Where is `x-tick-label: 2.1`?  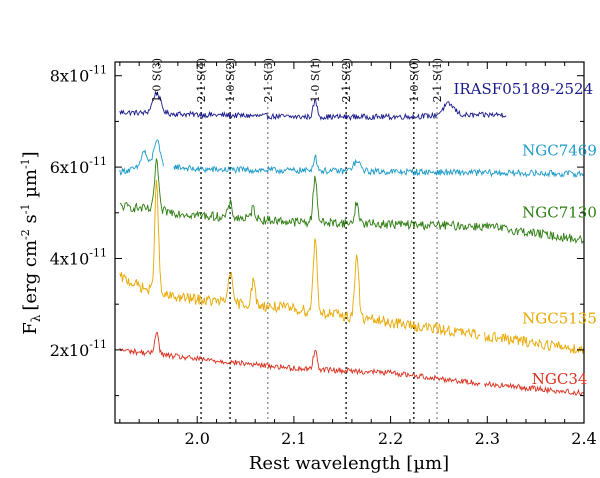 x-tick-label: 2.1 is located at coordinates (293, 438).